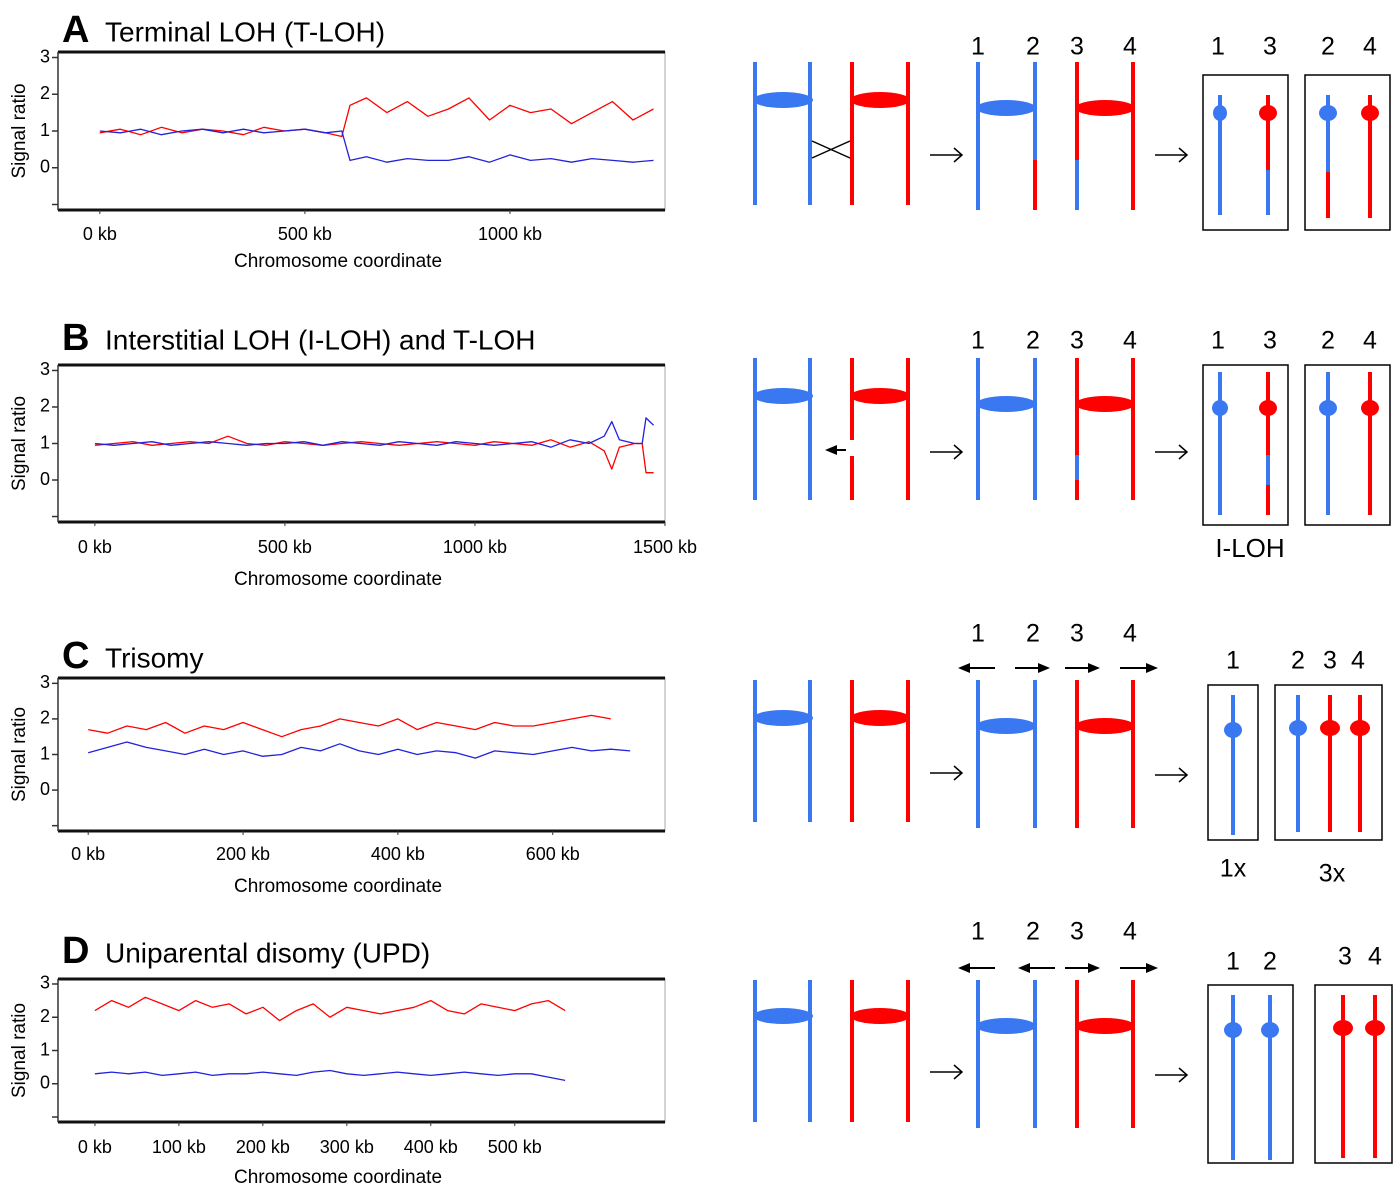 The height and width of the screenshot is (1192, 1393). Describe the element at coordinates (75, 338) in the screenshot. I see `panel-letter: B` at that location.